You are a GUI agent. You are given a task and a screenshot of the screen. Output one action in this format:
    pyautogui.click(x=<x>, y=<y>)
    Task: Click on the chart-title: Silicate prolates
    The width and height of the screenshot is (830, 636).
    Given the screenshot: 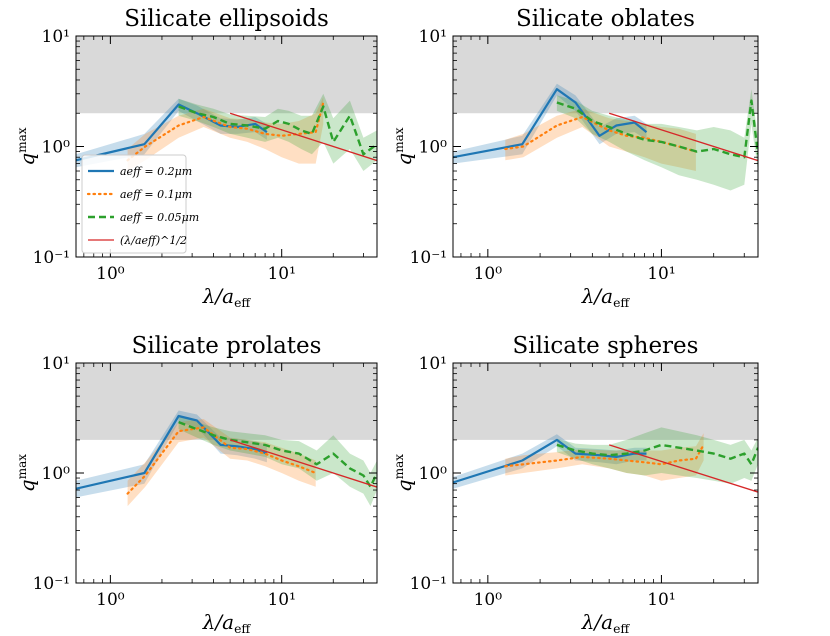 What is the action you would take?
    pyautogui.click(x=227, y=346)
    